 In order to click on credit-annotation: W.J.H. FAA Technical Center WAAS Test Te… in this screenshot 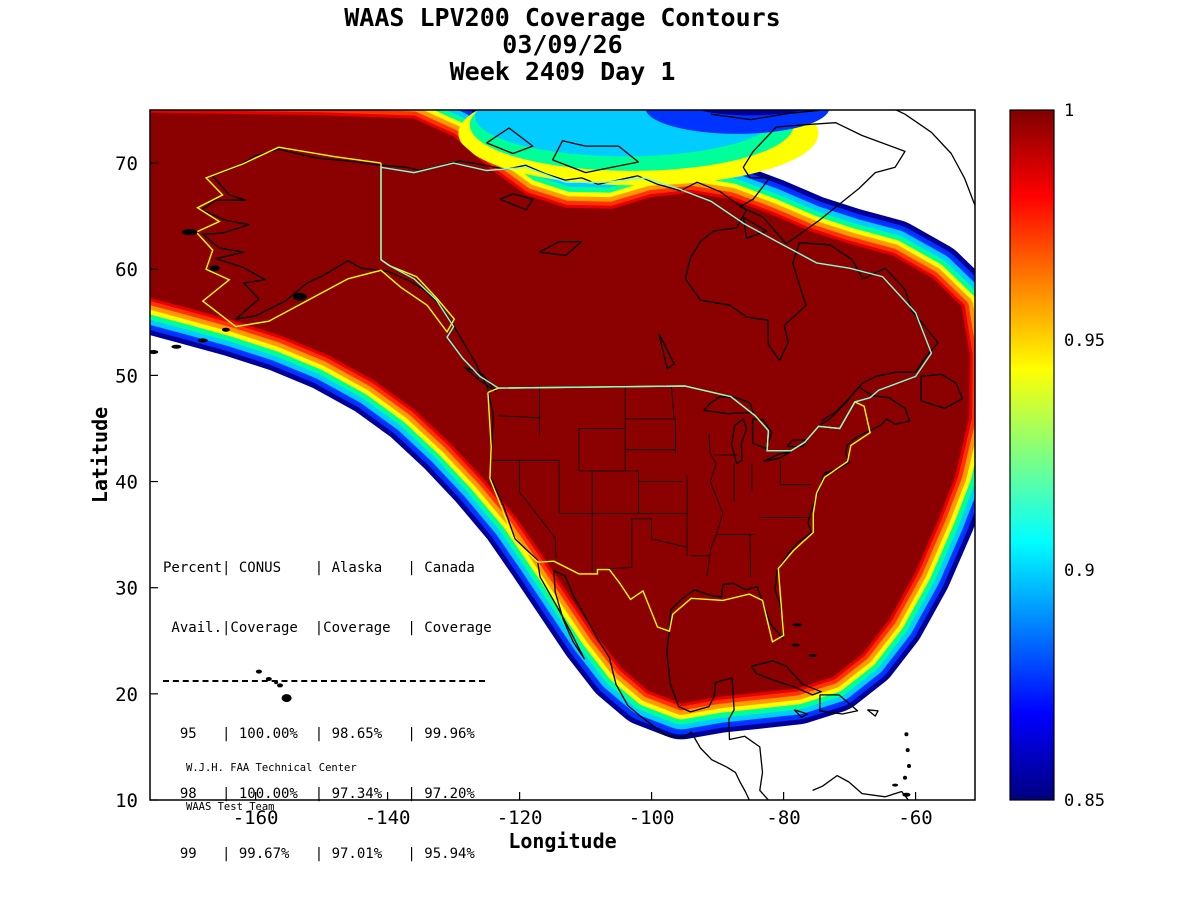, I will do `click(271, 788)`.